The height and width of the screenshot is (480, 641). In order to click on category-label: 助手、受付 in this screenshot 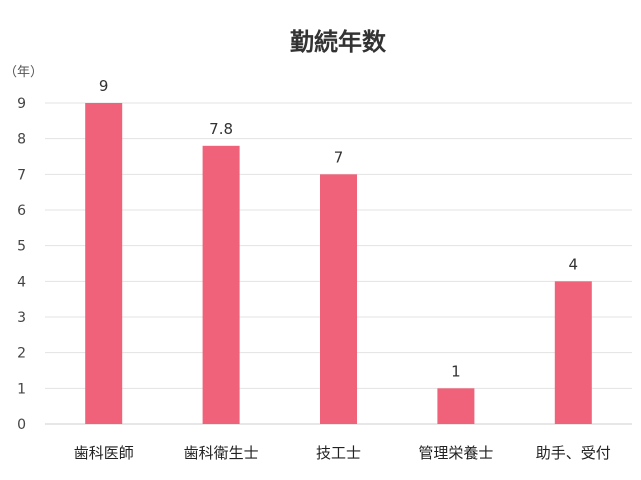, I will do `click(573, 453)`.